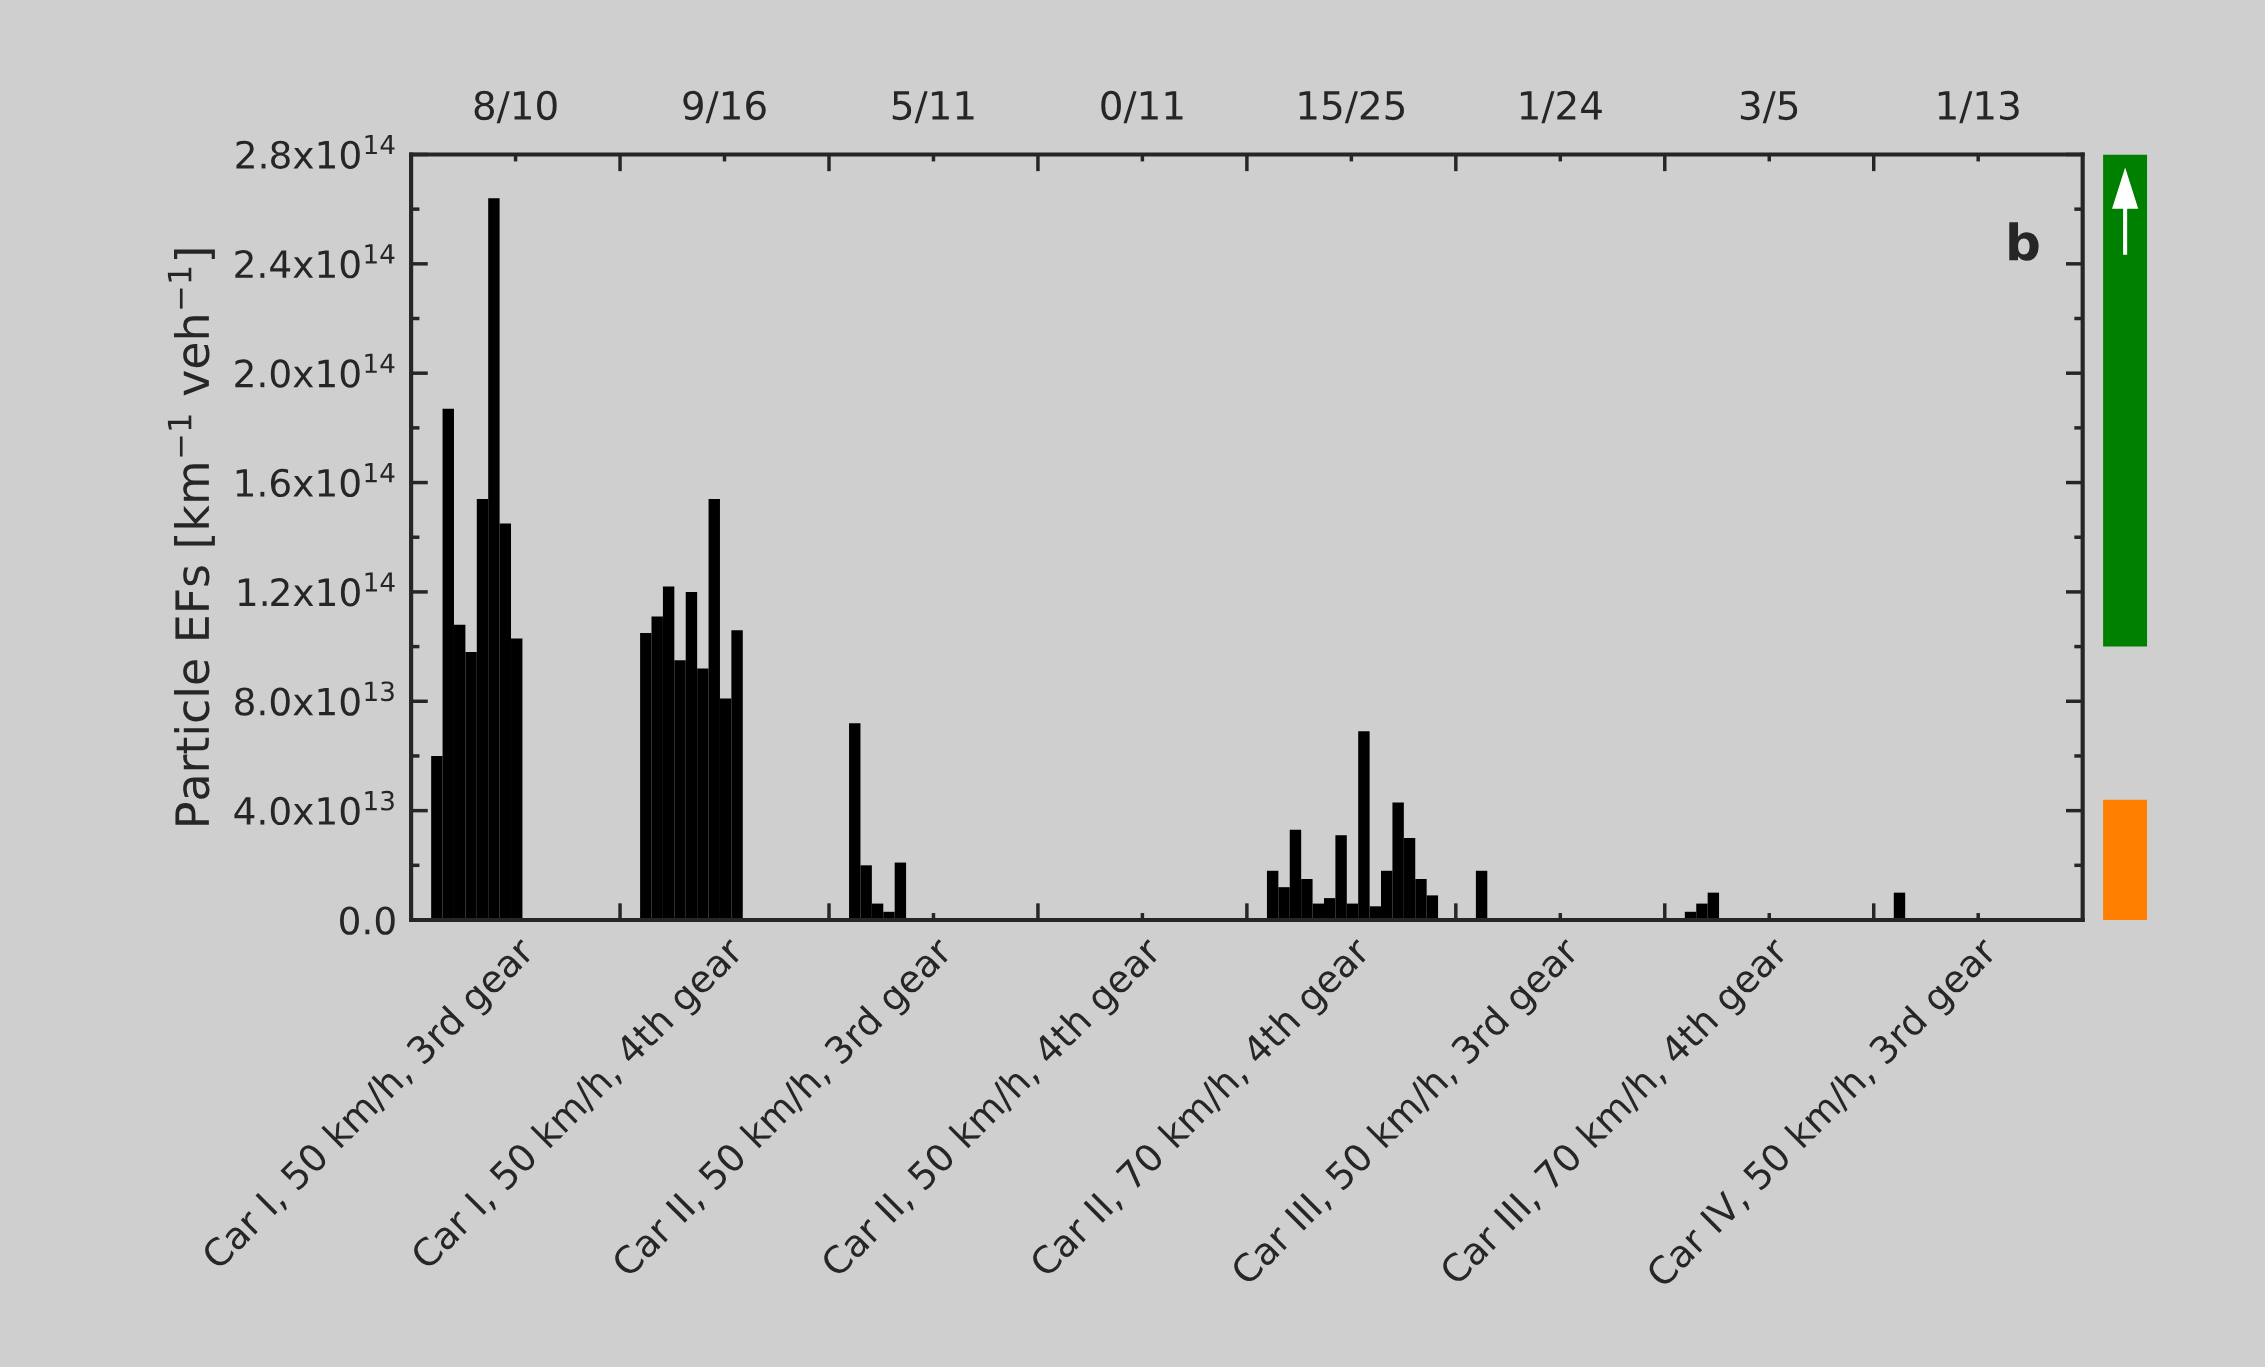 This screenshot has width=2265, height=1367. Describe the element at coordinates (515, 107) in the screenshot. I see `text: 8/10` at that location.